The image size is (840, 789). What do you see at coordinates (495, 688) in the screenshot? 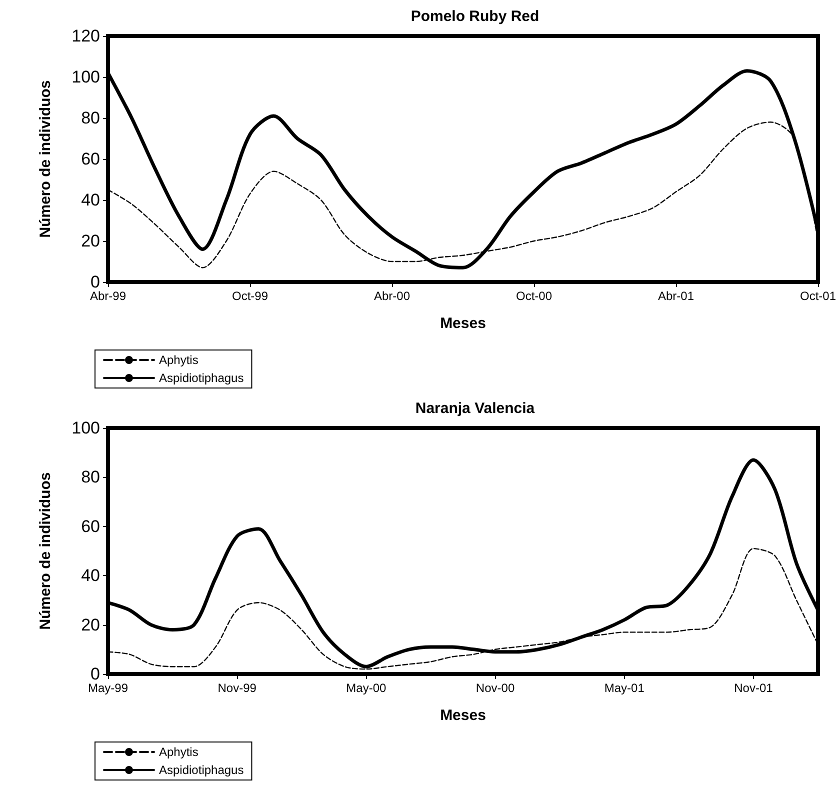
I see `x-tick-label: Nov-00` at bounding box center [495, 688].